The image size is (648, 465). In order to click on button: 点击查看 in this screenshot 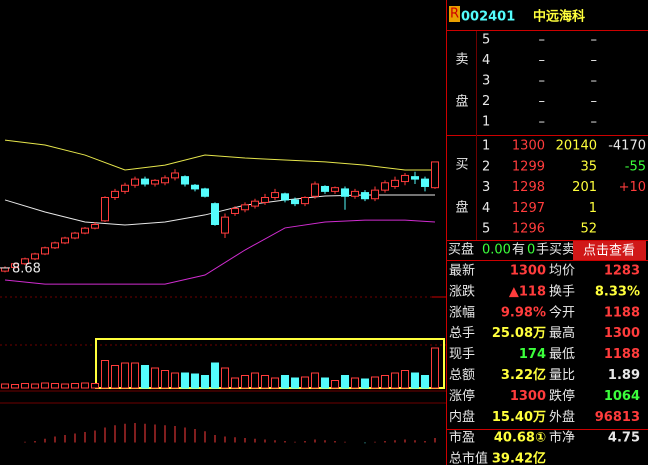, I will do `click(609, 251)`.